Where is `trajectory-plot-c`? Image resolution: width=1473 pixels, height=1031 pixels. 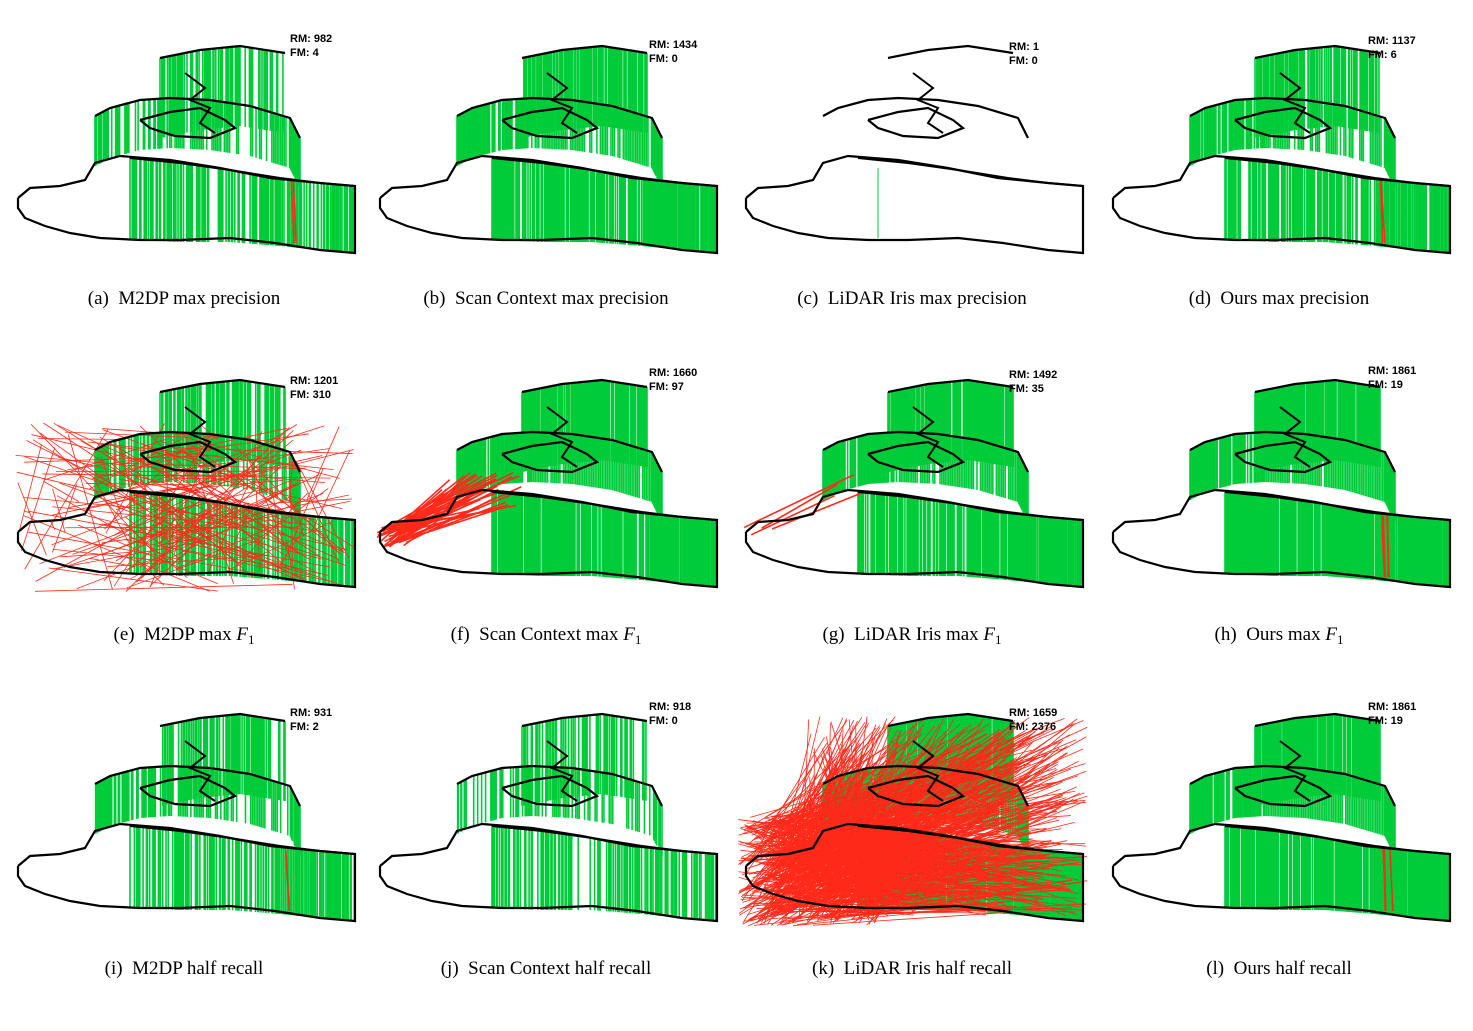
trajectory-plot-c is located at coordinates (912, 168).